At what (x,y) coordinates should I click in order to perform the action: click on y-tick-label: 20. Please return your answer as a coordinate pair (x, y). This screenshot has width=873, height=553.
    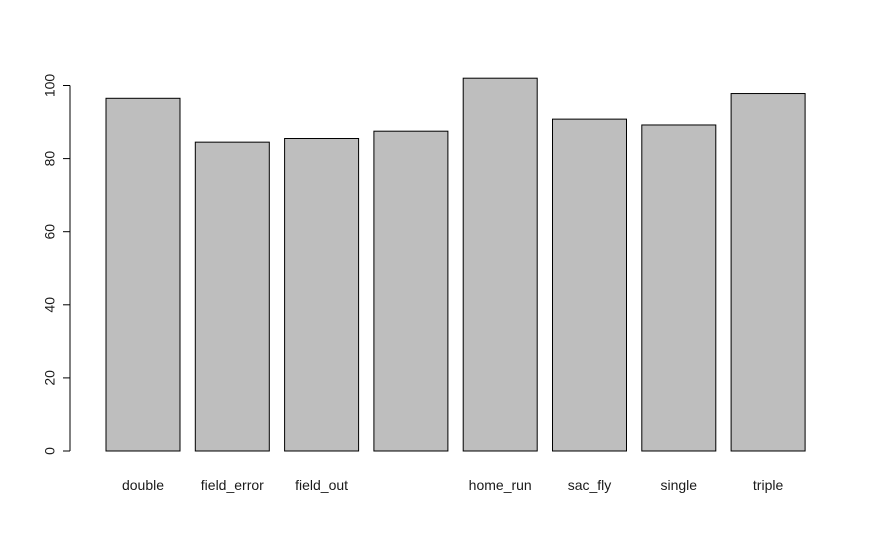
    Looking at the image, I should click on (50, 378).